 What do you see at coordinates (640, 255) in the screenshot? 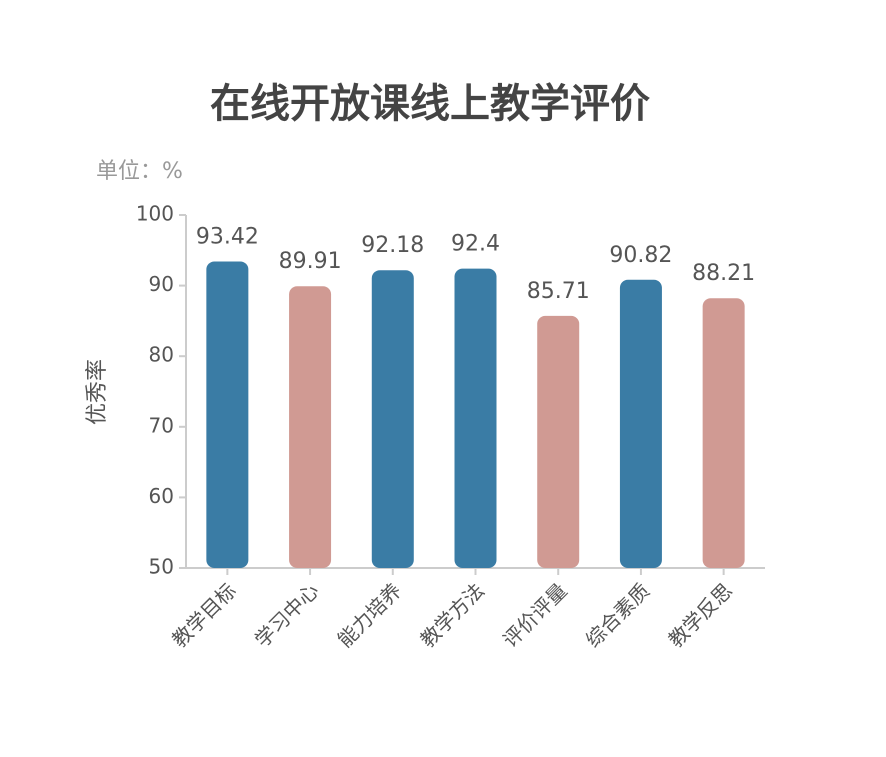
I see `value-label: 90.82` at bounding box center [640, 255].